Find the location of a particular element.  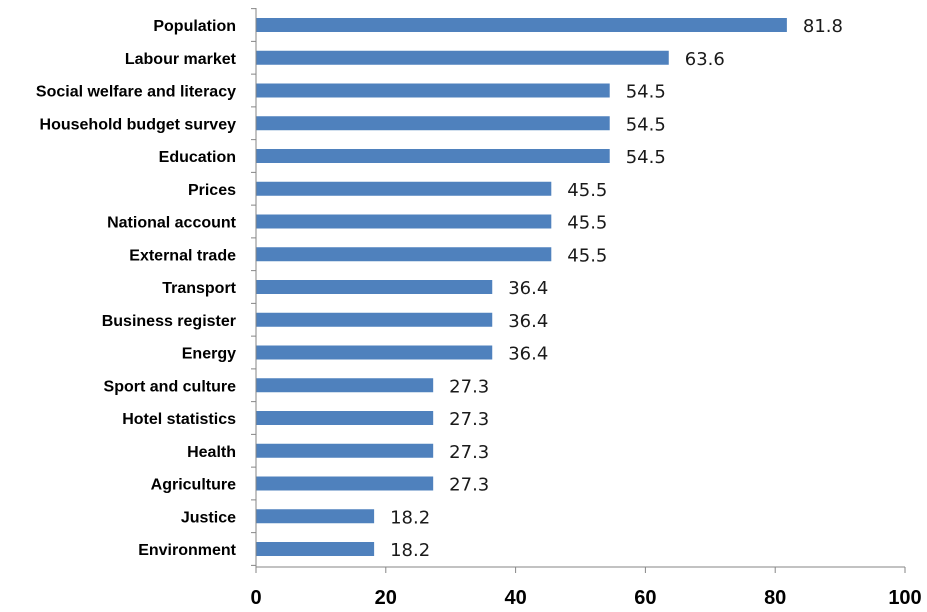

category-label: Education is located at coordinates (197, 157).